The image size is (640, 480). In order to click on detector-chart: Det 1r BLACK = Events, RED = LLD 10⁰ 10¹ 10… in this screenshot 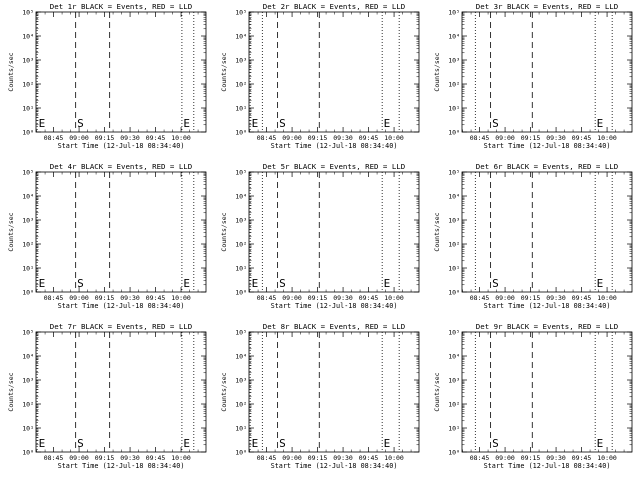, I will do `click(107, 76)`.